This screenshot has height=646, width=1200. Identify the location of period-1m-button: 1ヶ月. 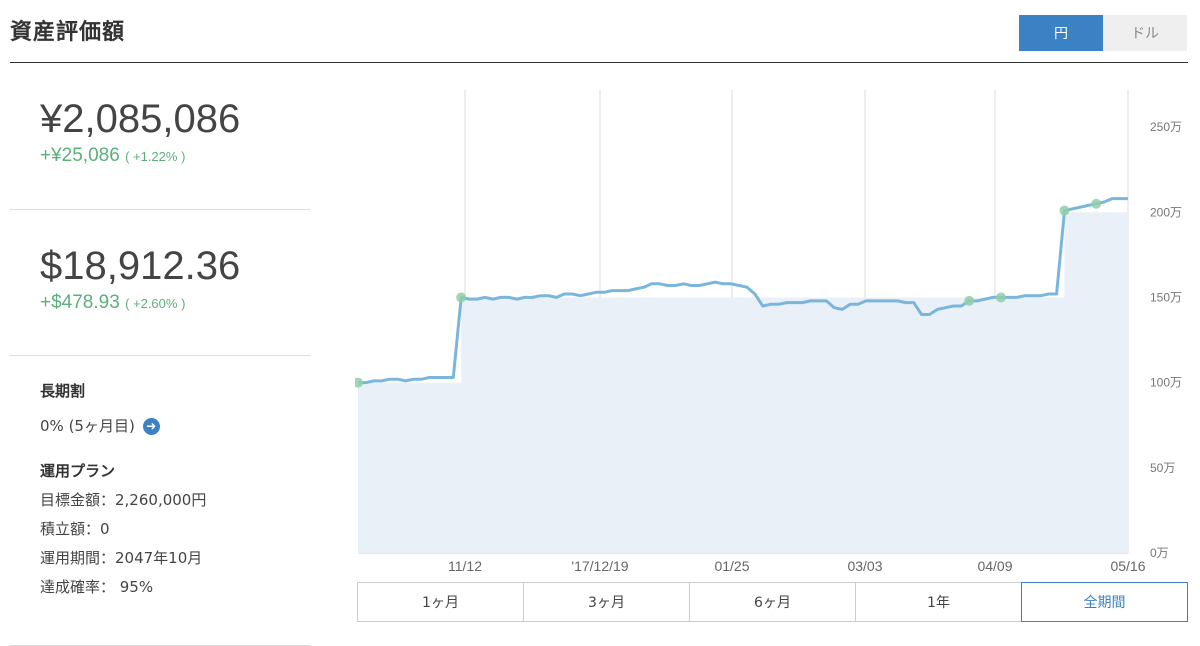
(440, 602).